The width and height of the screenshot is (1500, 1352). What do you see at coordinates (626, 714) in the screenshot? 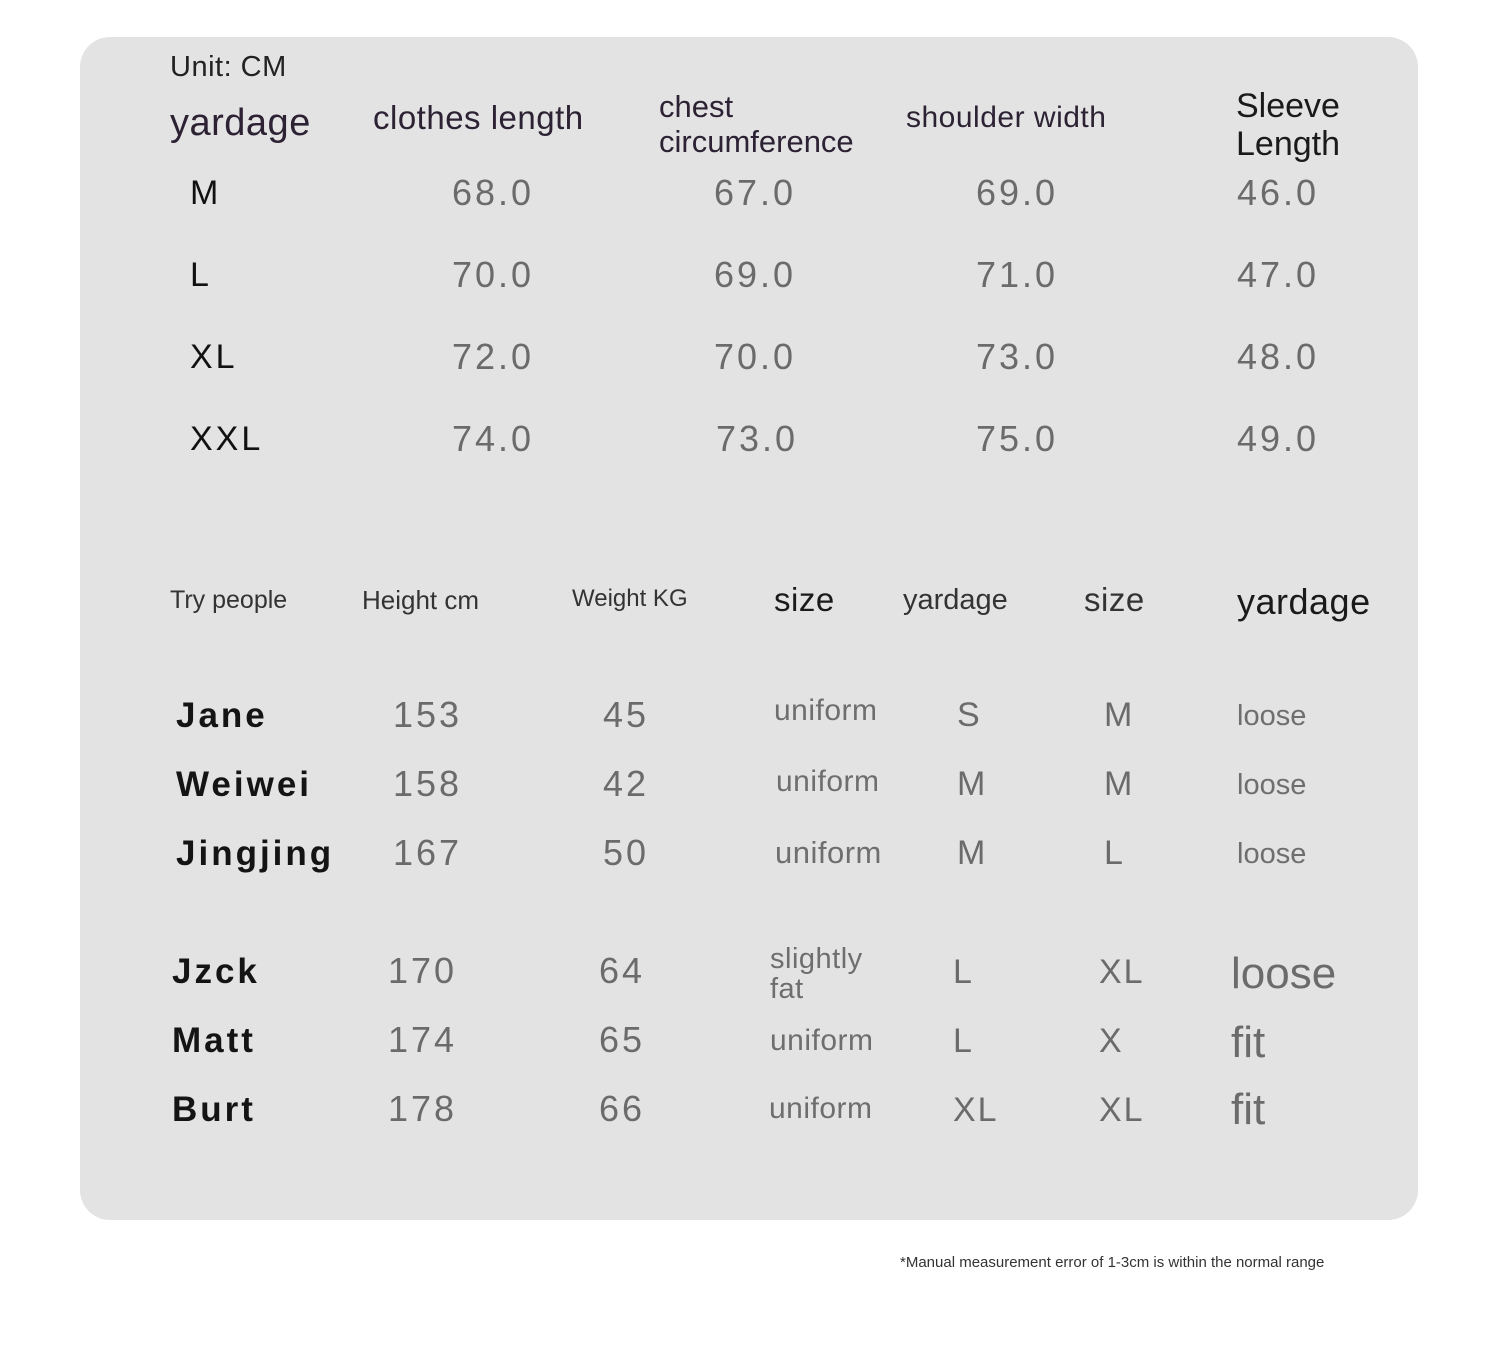
I see `weight-cell: 45` at bounding box center [626, 714].